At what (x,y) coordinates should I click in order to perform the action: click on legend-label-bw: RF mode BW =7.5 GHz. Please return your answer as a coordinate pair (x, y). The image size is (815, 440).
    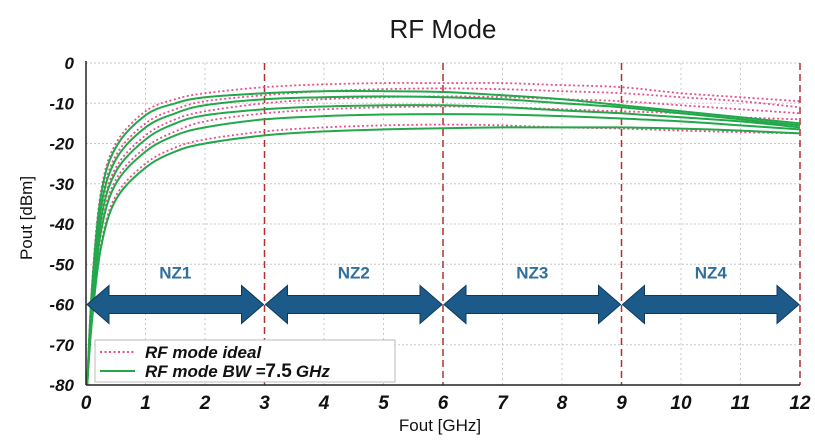
    Looking at the image, I should click on (237, 371).